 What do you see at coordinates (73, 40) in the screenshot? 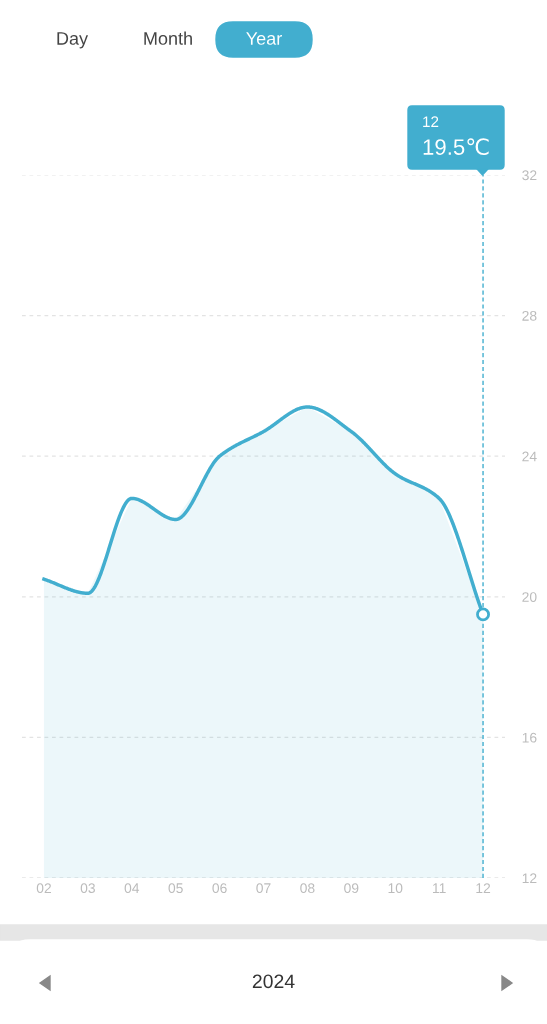
I see `text: Day` at bounding box center [73, 40].